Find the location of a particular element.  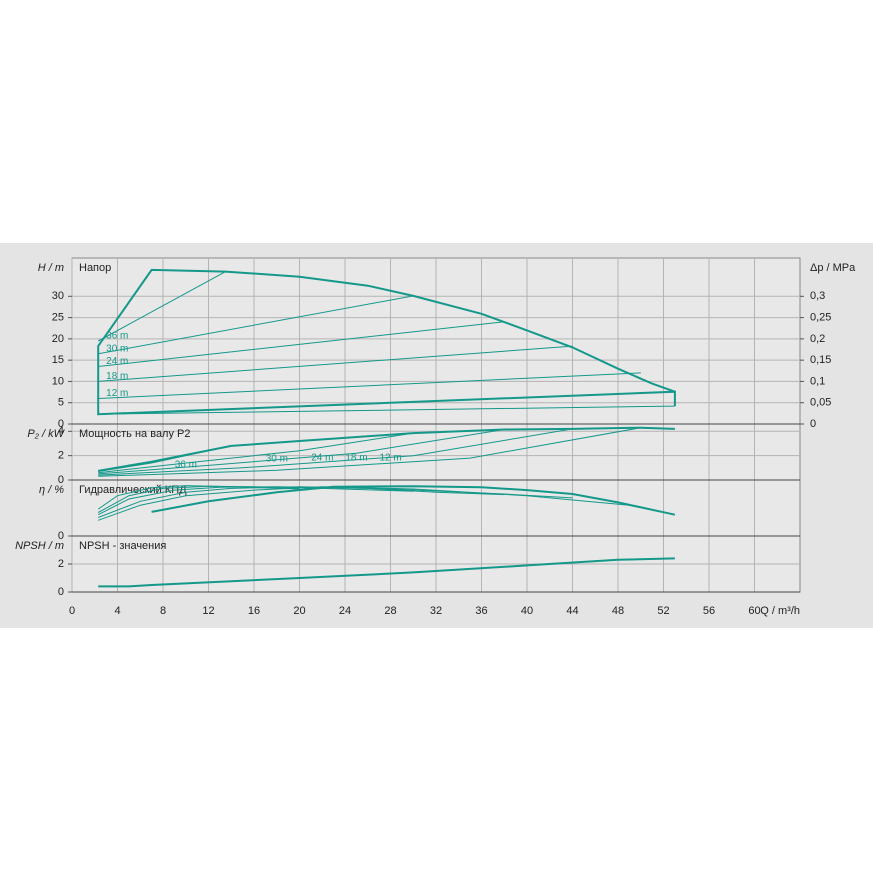

y-tick-label: 10 is located at coordinates (58, 381).